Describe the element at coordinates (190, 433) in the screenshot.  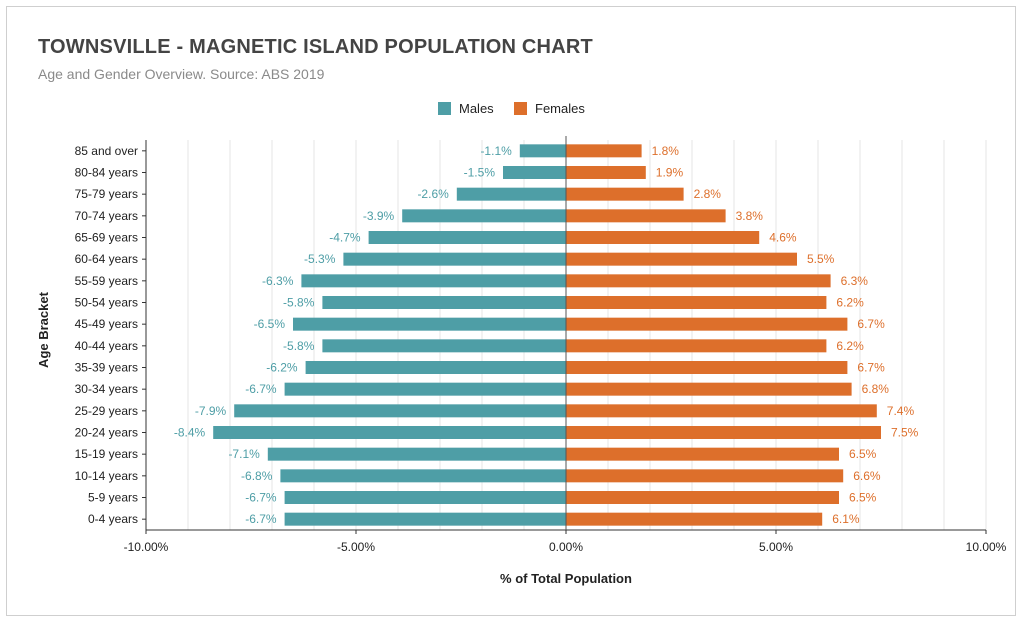
I see `male-value-label: -8.4%` at that location.